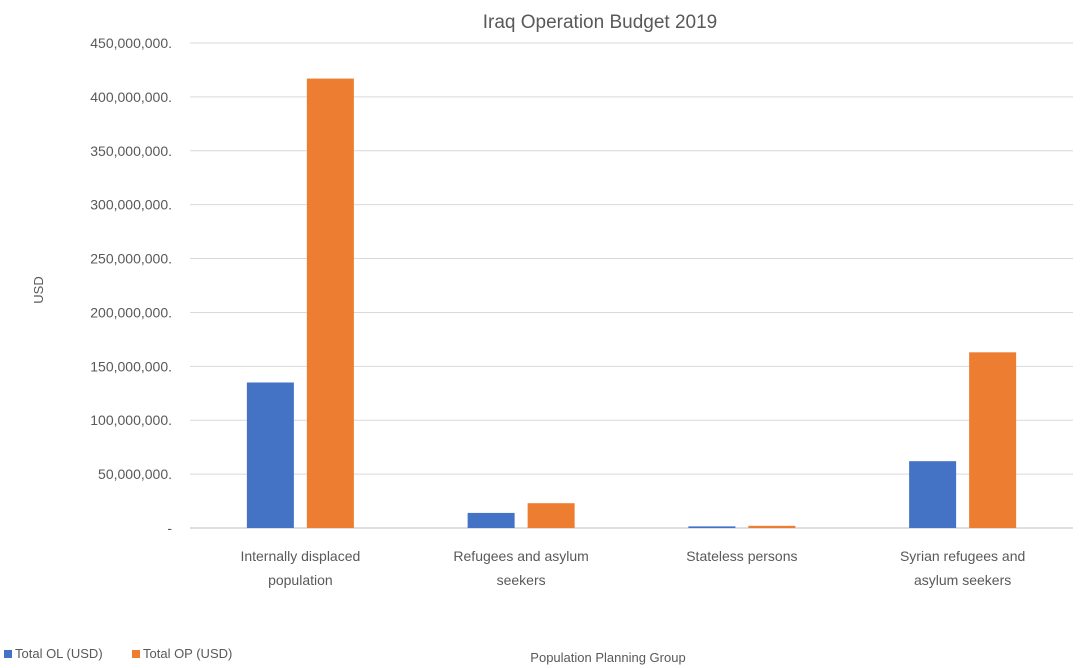 The height and width of the screenshot is (668, 1087). Describe the element at coordinates (131, 97) in the screenshot. I see `y-tick-label: 400,000,000.` at that location.